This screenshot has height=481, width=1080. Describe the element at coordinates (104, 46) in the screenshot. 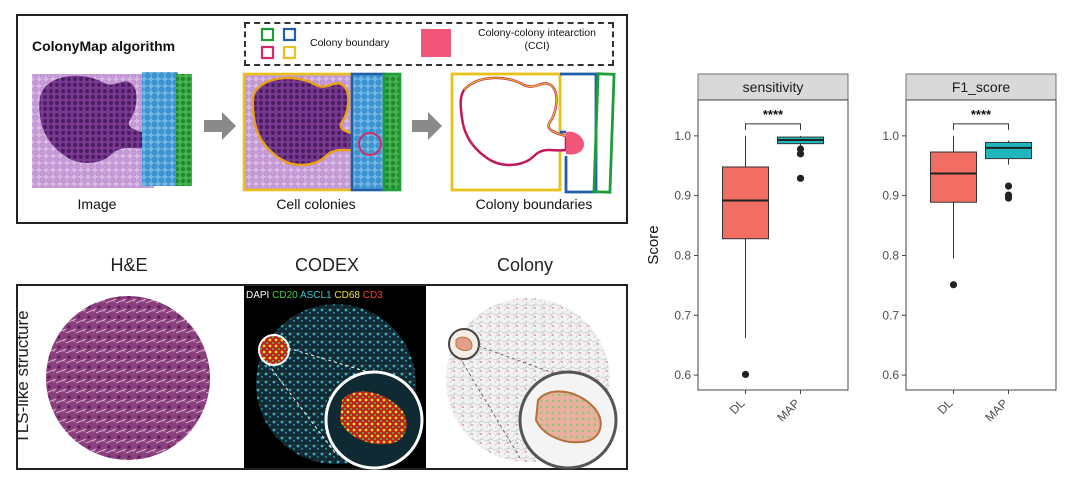

I see `algorithm-title: ColonyMap algorithm` at that location.